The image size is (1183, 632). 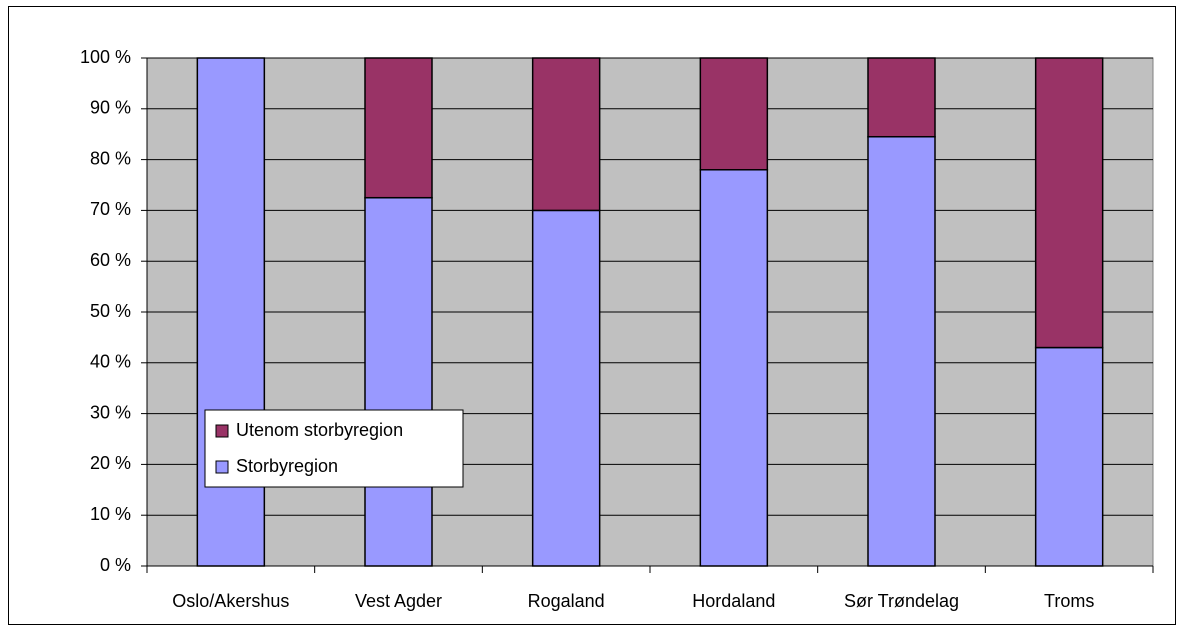 What do you see at coordinates (110, 311) in the screenshot?
I see `y-tick-label: 50 %` at bounding box center [110, 311].